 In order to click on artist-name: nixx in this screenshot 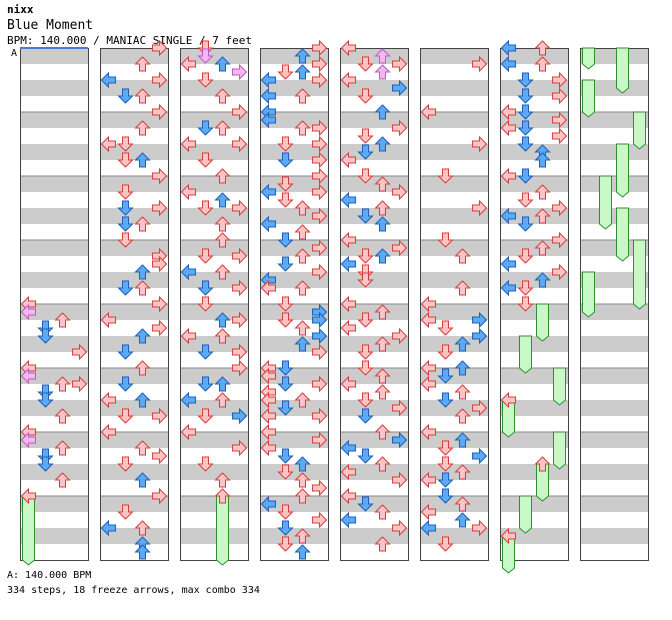, I will do `click(20, 9)`.